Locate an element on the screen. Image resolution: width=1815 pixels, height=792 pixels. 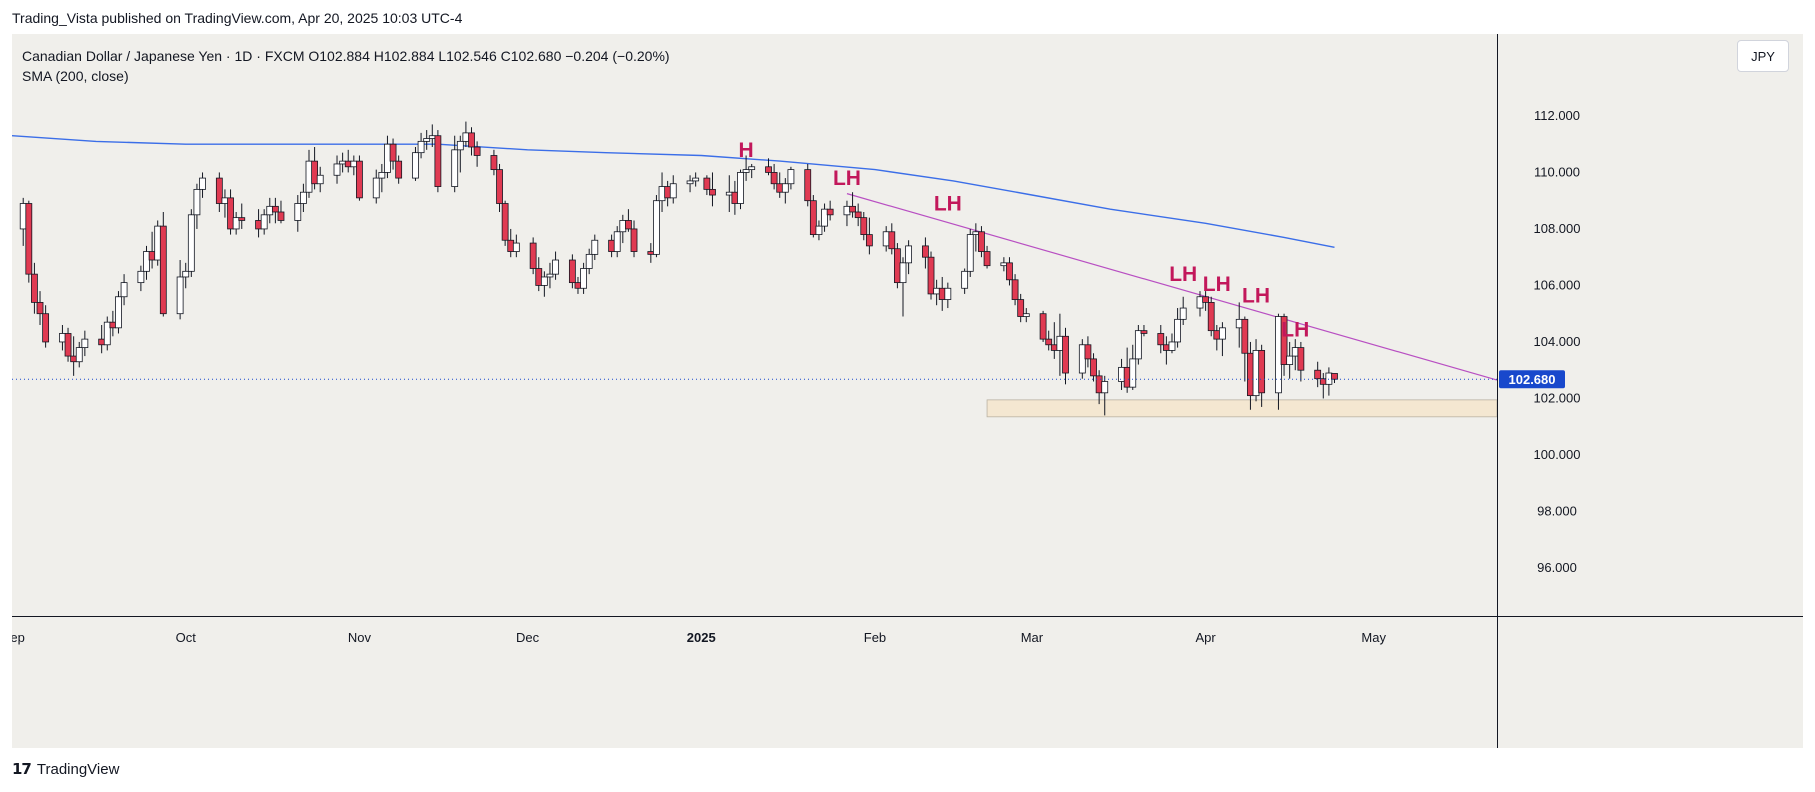
sma-indicator-line: SMA (200, close) is located at coordinates (75, 76).